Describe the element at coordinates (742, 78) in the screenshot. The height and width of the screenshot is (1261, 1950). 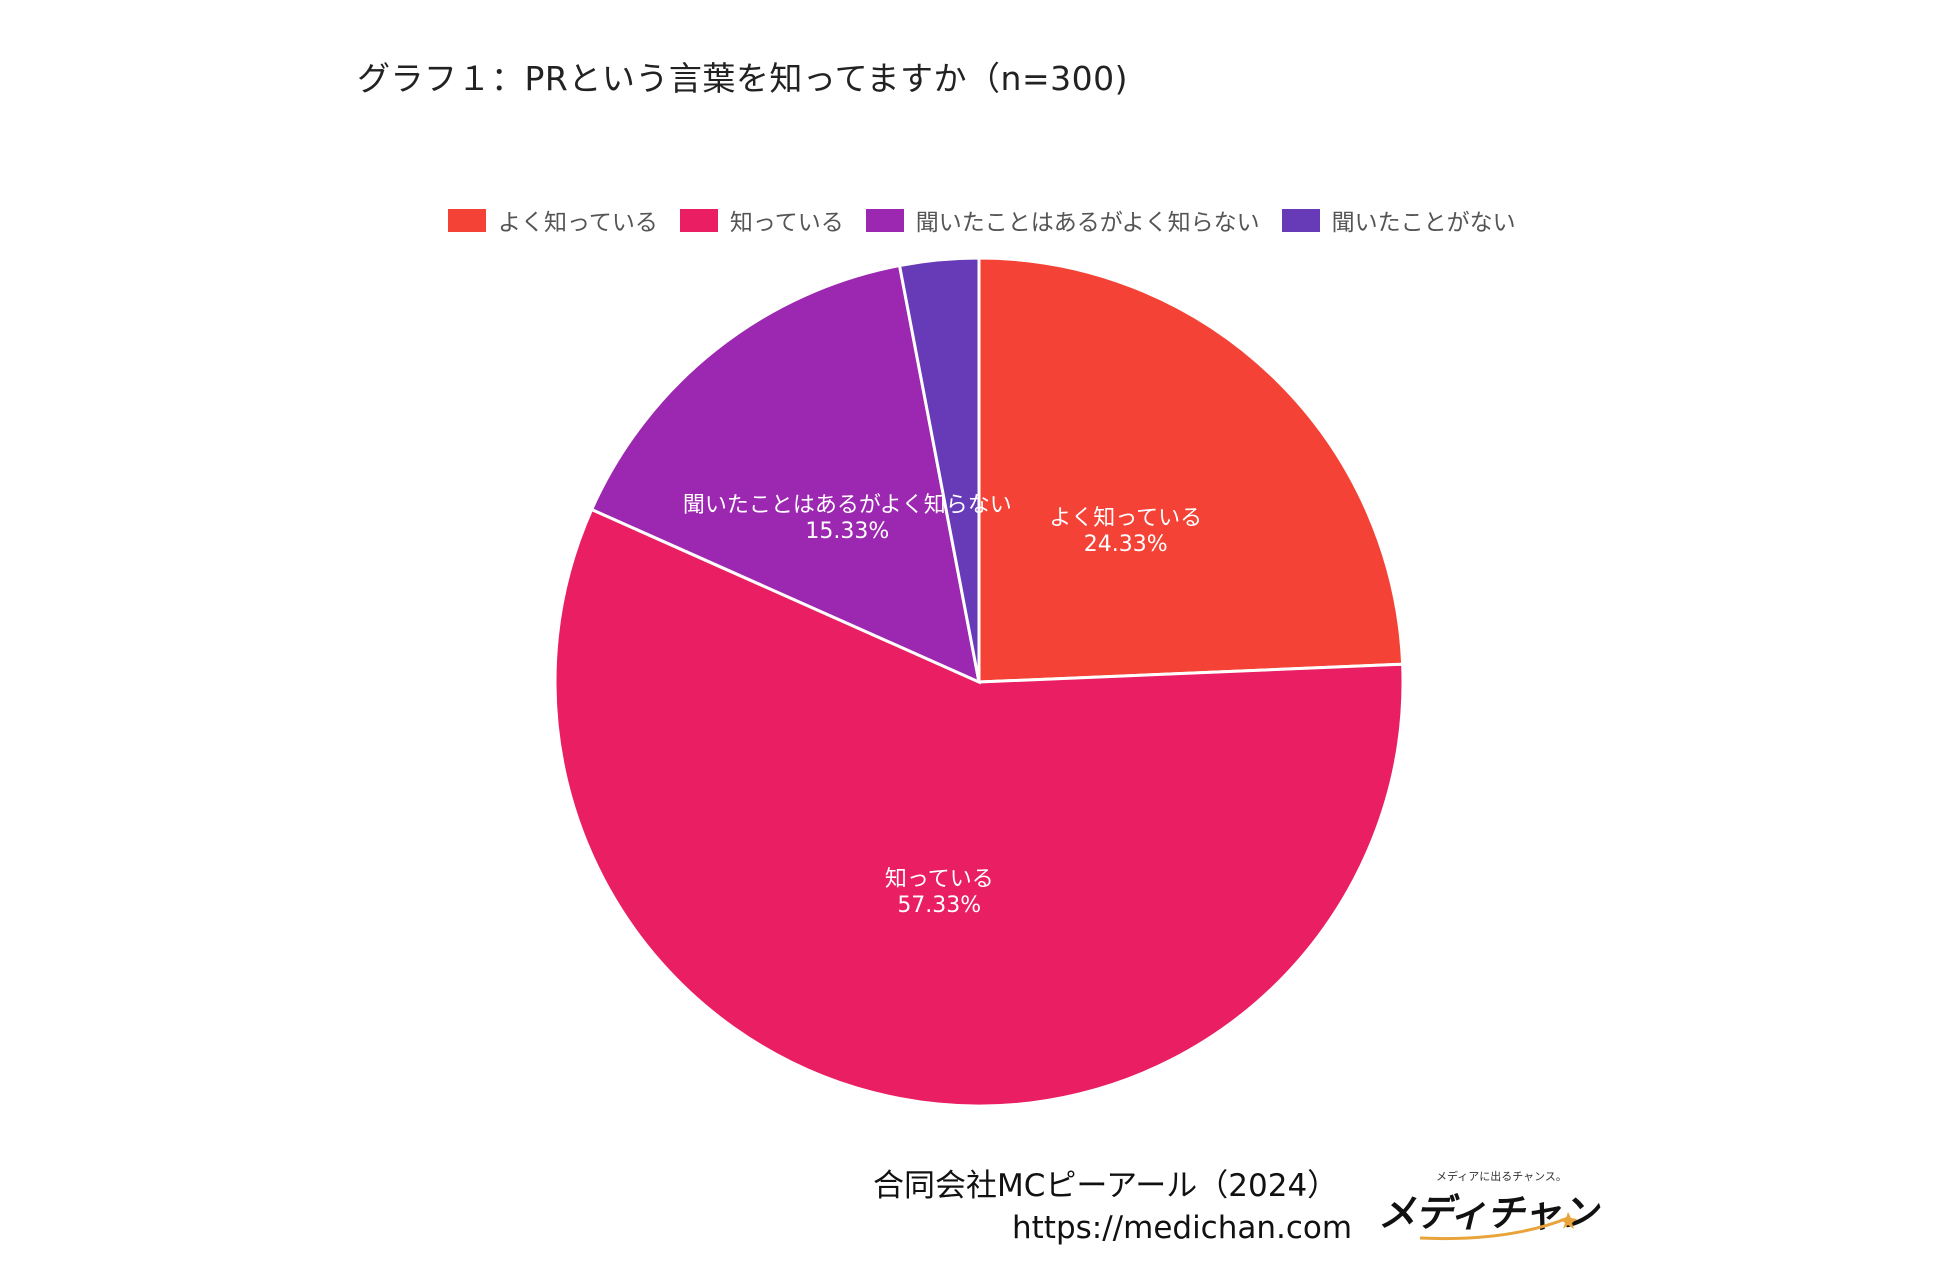
I see `chart-title: グラフ１：PRという言葉を知ってますか（n=300)` at that location.